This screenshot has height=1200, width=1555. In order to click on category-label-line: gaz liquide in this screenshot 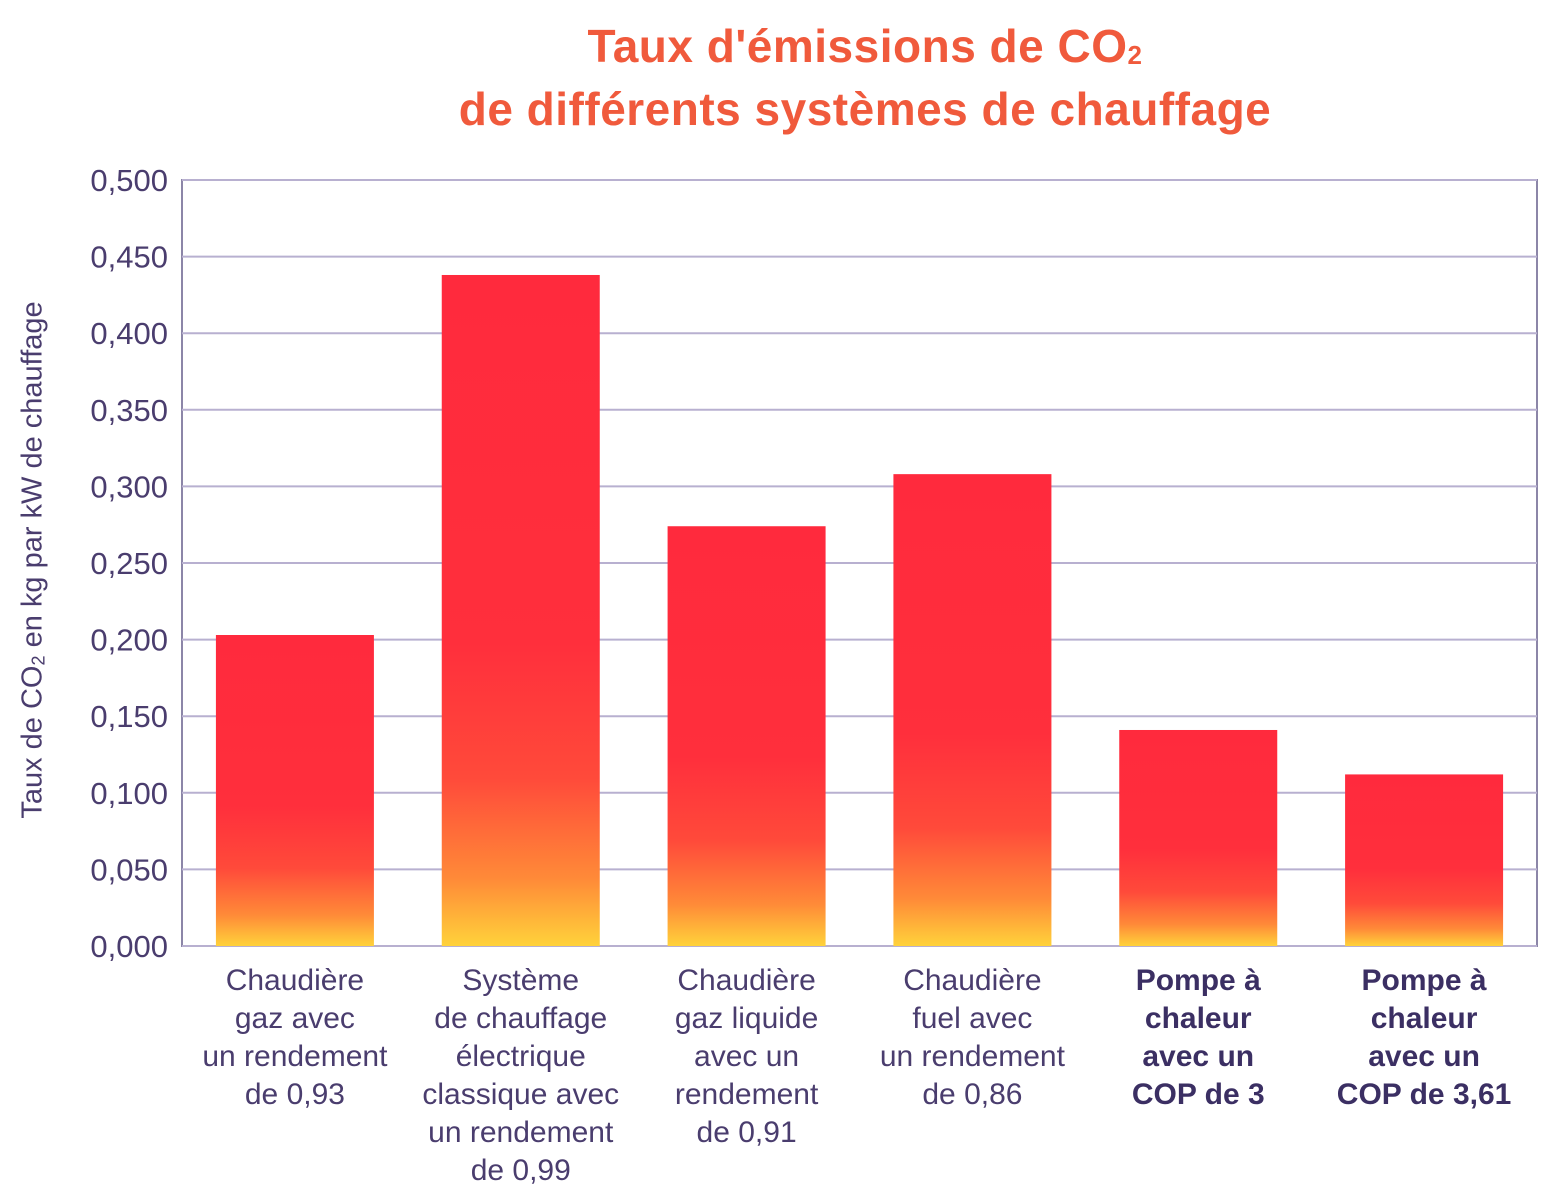, I will do `click(746, 1018)`.